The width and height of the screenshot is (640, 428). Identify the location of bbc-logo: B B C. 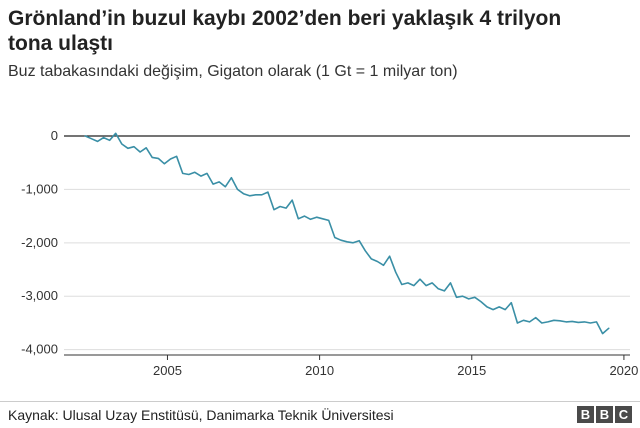
(604, 414).